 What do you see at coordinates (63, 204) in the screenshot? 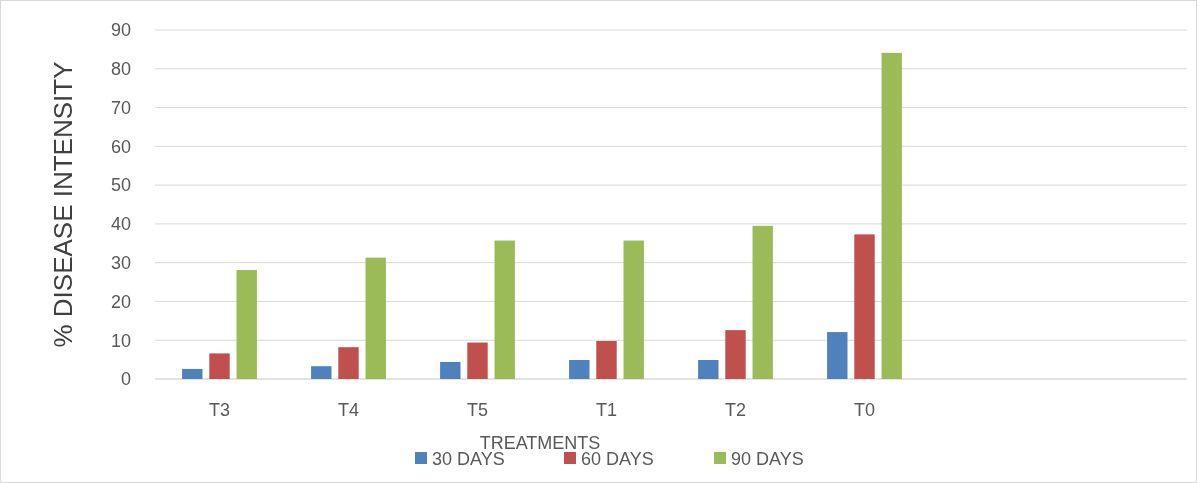
I see `y-axis-title: % DISEASE INTENSITY` at bounding box center [63, 204].